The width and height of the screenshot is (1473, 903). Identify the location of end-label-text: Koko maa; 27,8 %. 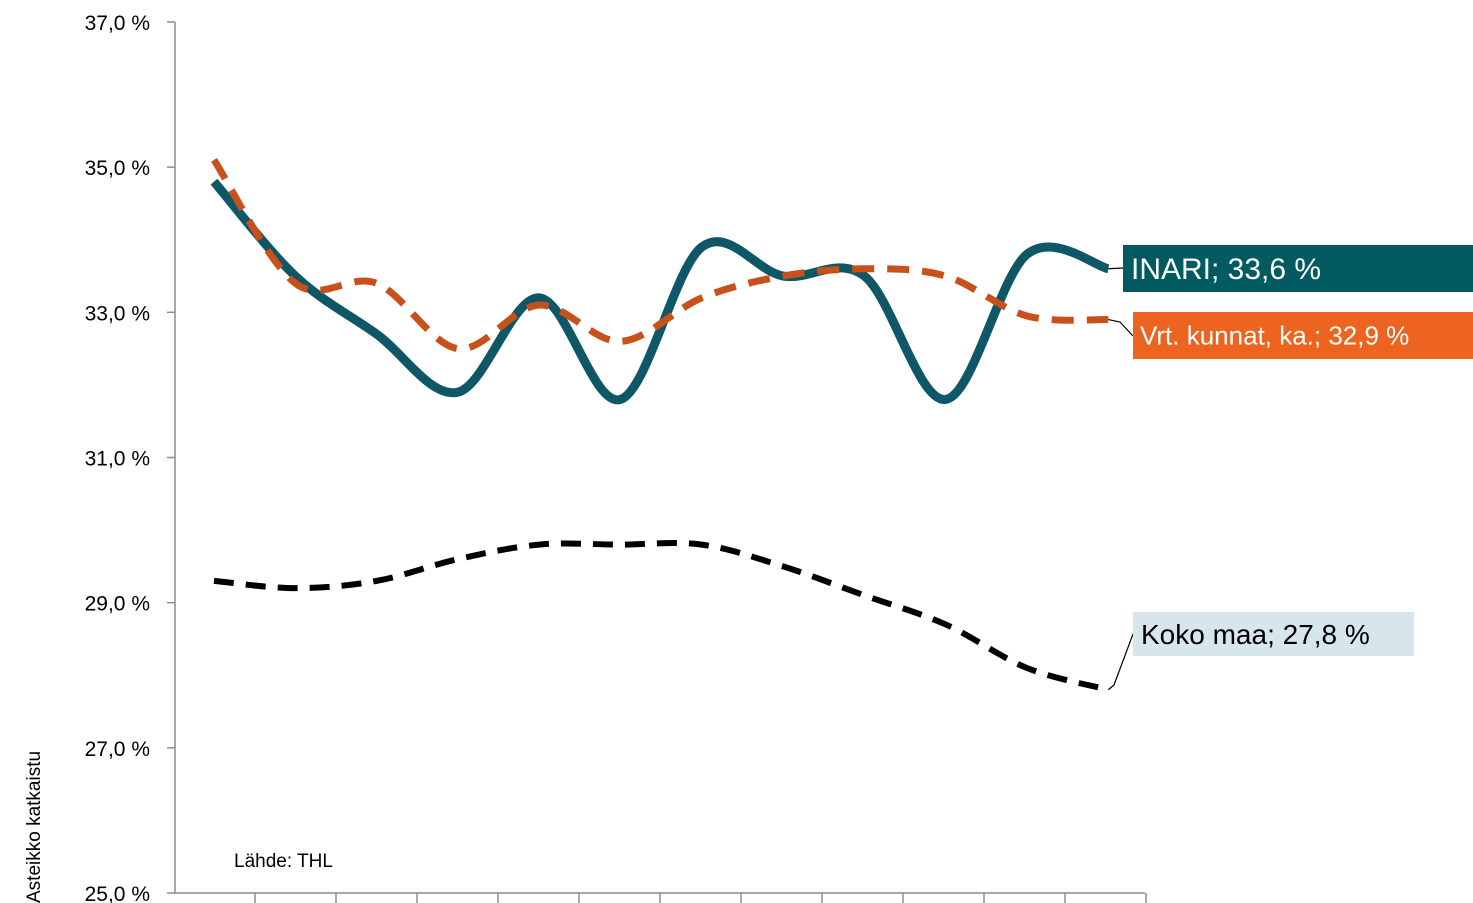
(1255, 634).